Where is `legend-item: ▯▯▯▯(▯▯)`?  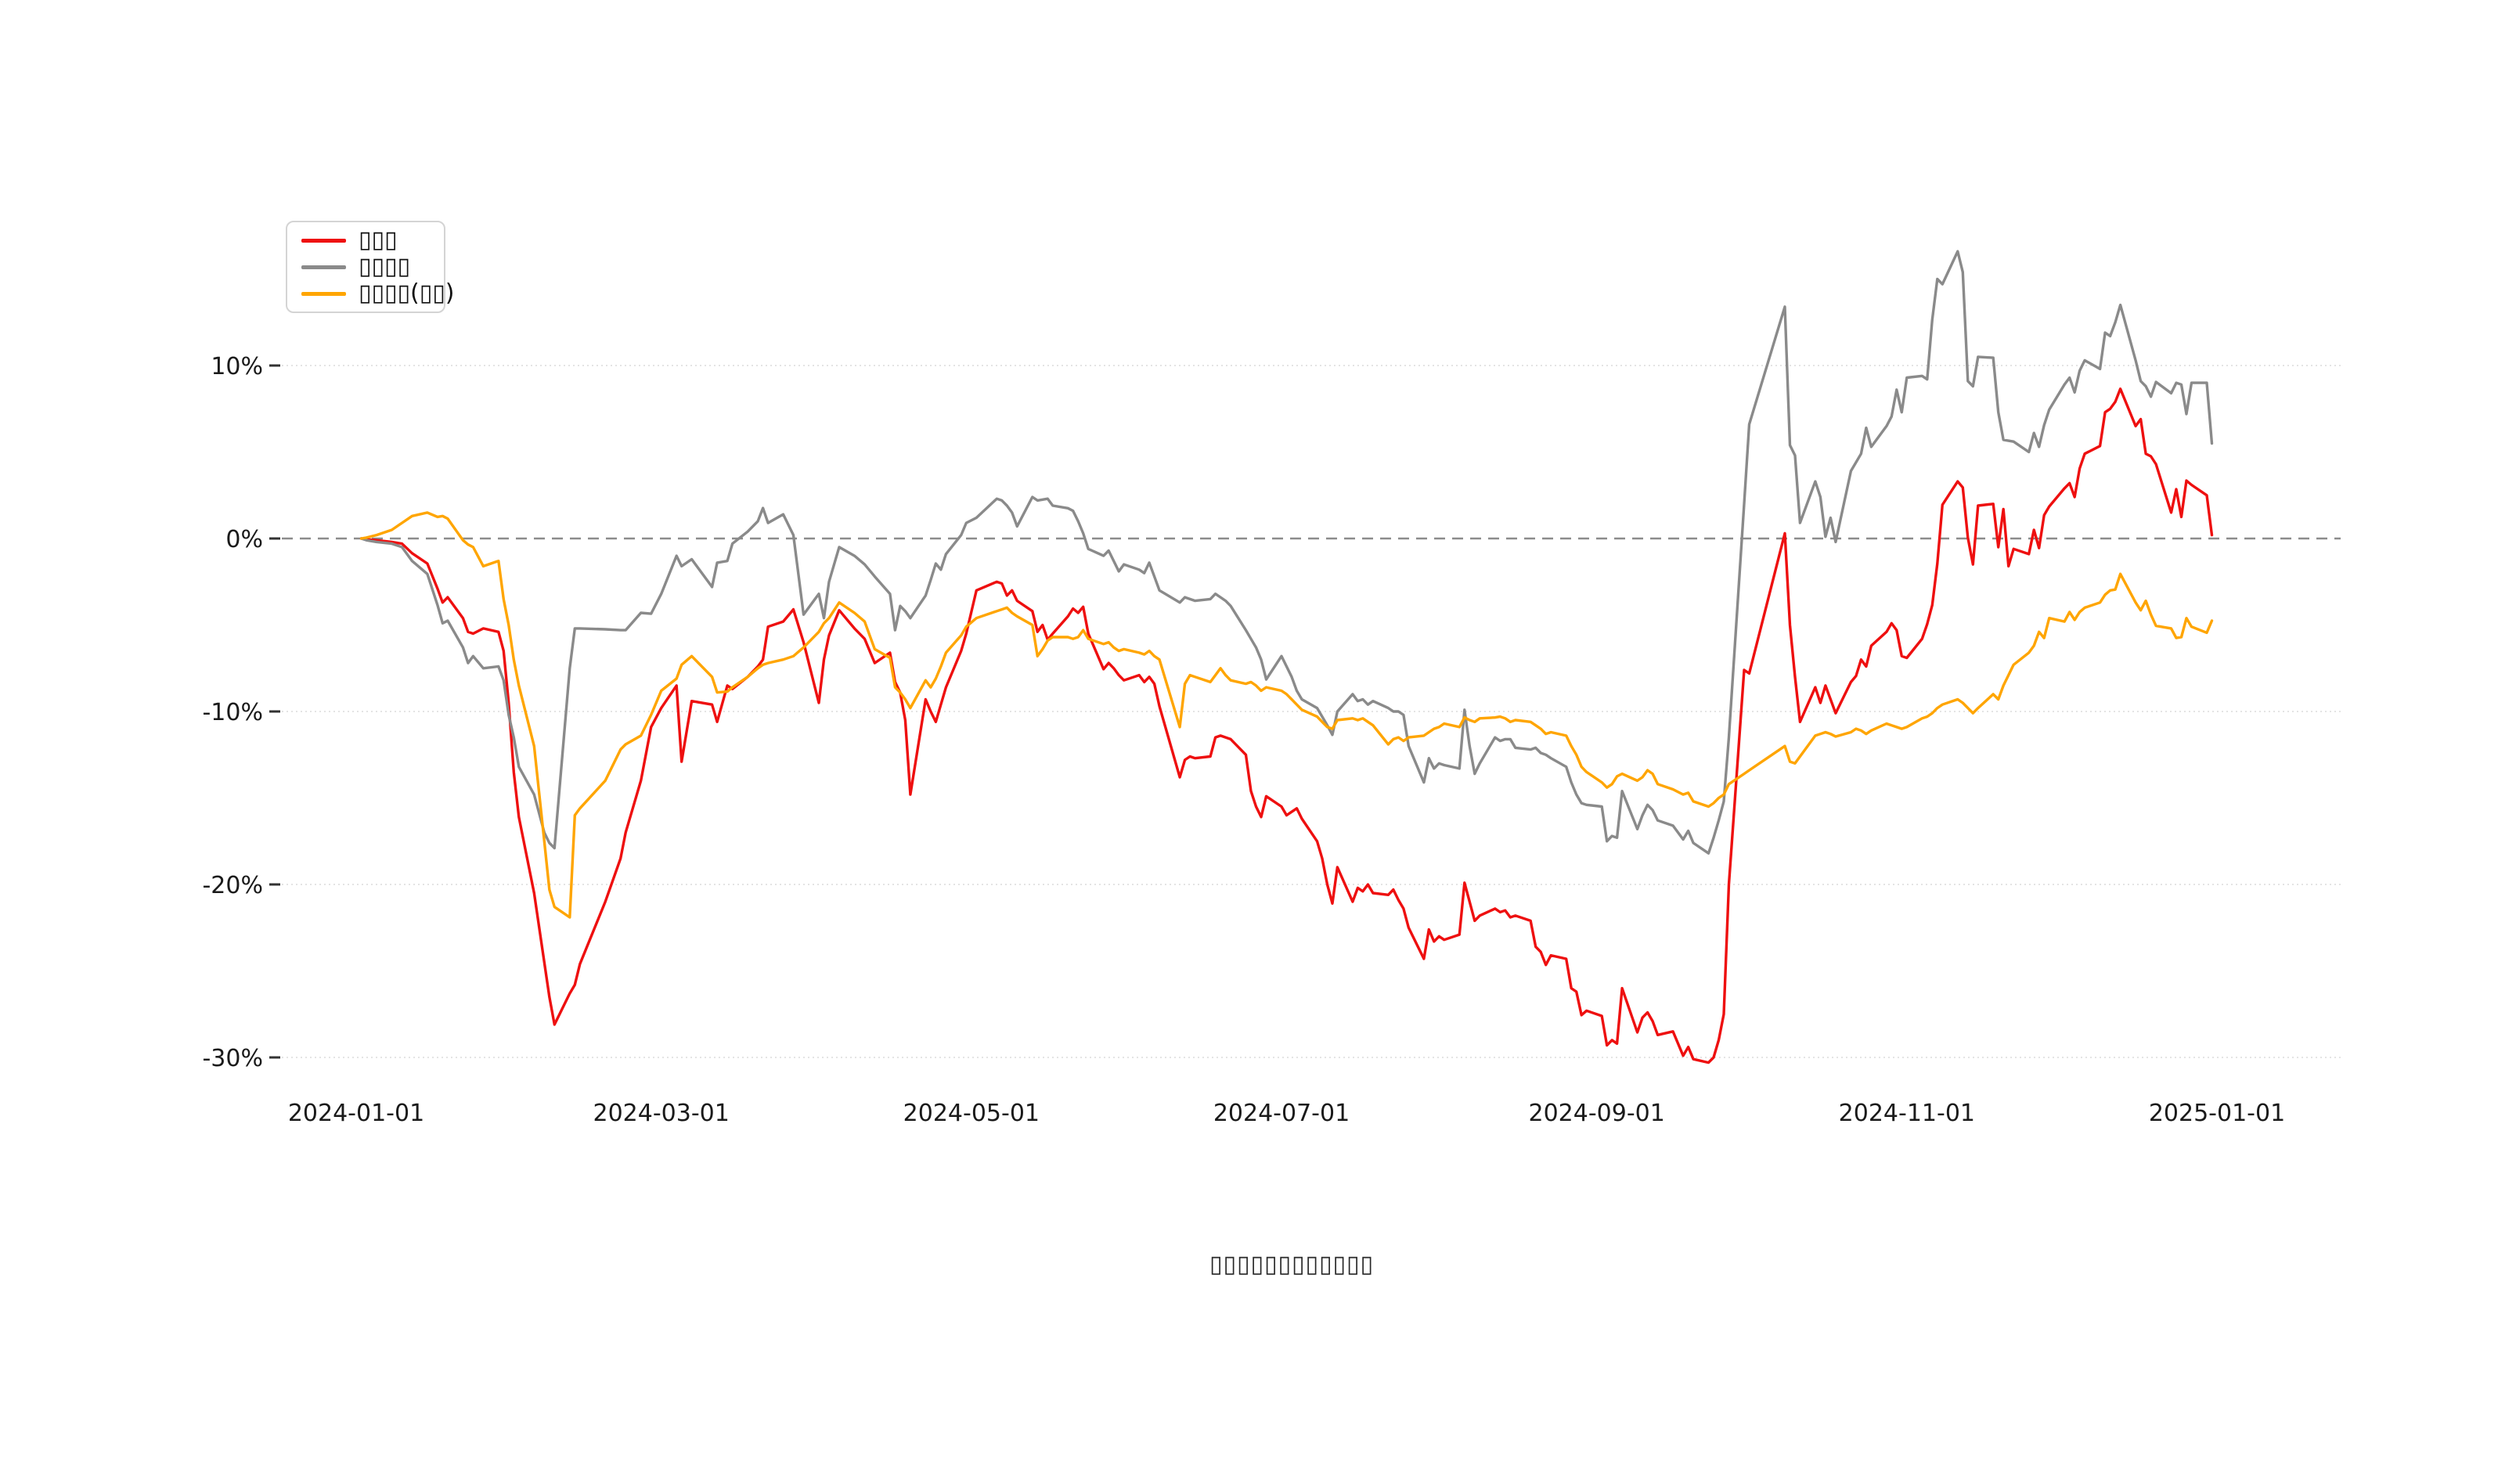 legend-item: ▯▯▯▯(▯▯) is located at coordinates (370, 293).